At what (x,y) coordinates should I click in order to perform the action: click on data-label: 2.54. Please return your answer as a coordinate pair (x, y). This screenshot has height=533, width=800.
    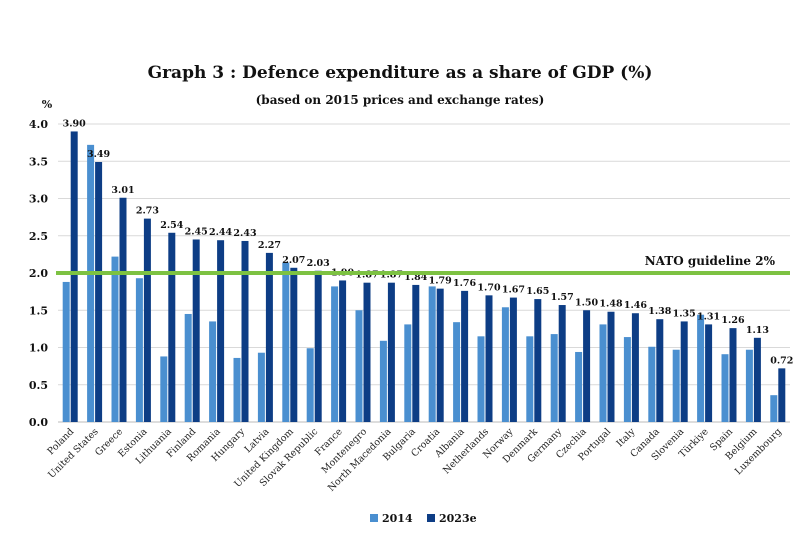
    Looking at the image, I should click on (172, 225).